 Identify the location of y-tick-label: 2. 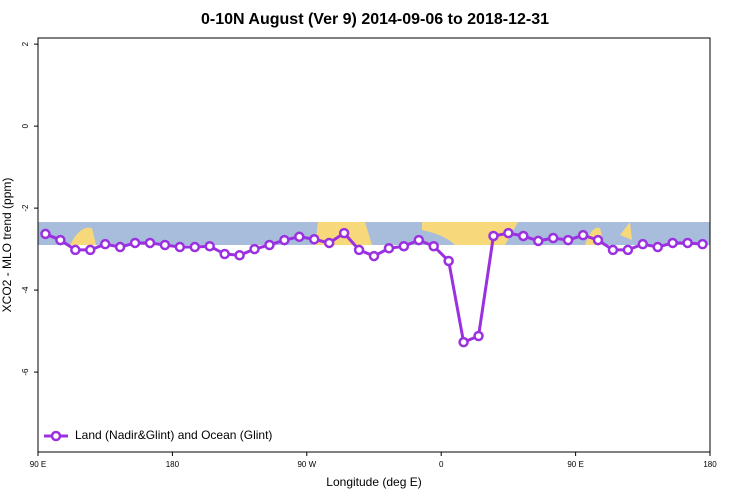
(25, 43).